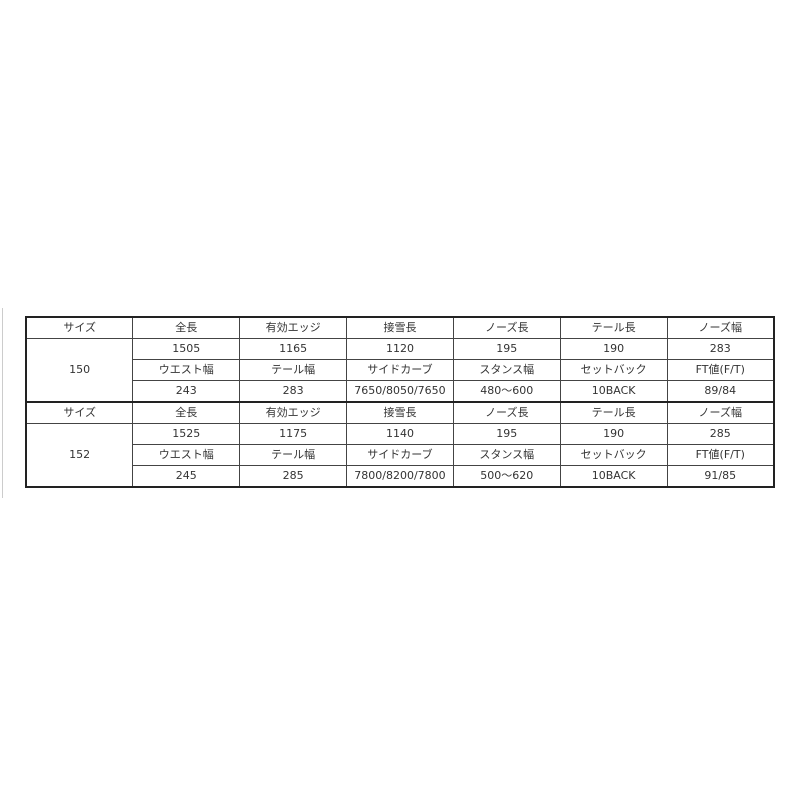 The image size is (800, 800). What do you see at coordinates (186, 391) in the screenshot?
I see `value-cell: 243` at bounding box center [186, 391].